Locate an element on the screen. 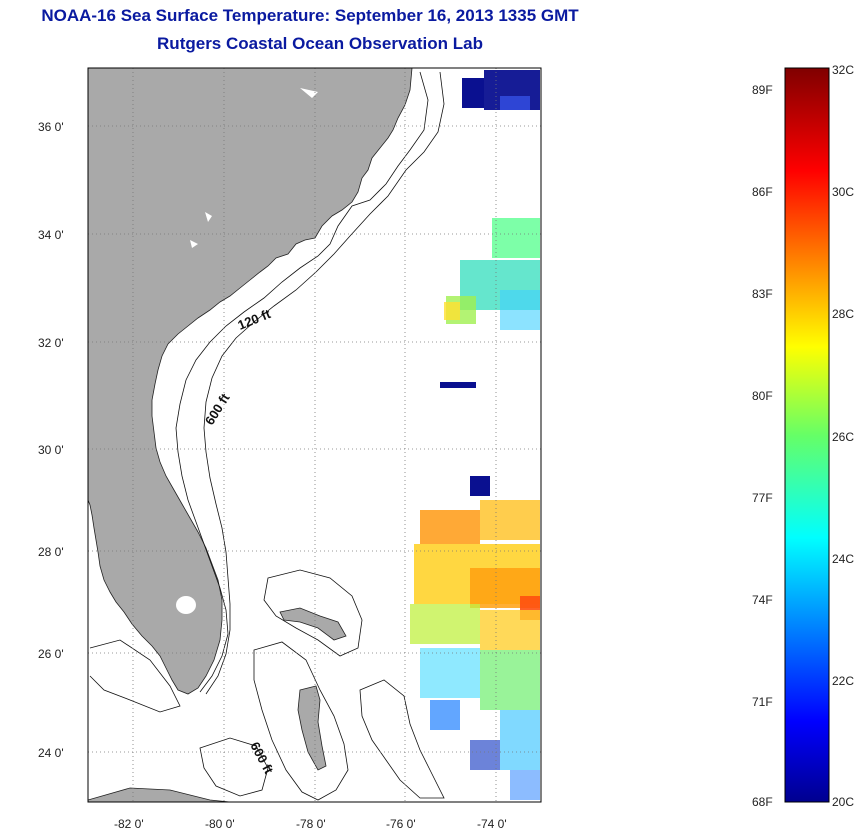 The image size is (865, 832). lat-tick: 26 0' is located at coordinates (51, 654).